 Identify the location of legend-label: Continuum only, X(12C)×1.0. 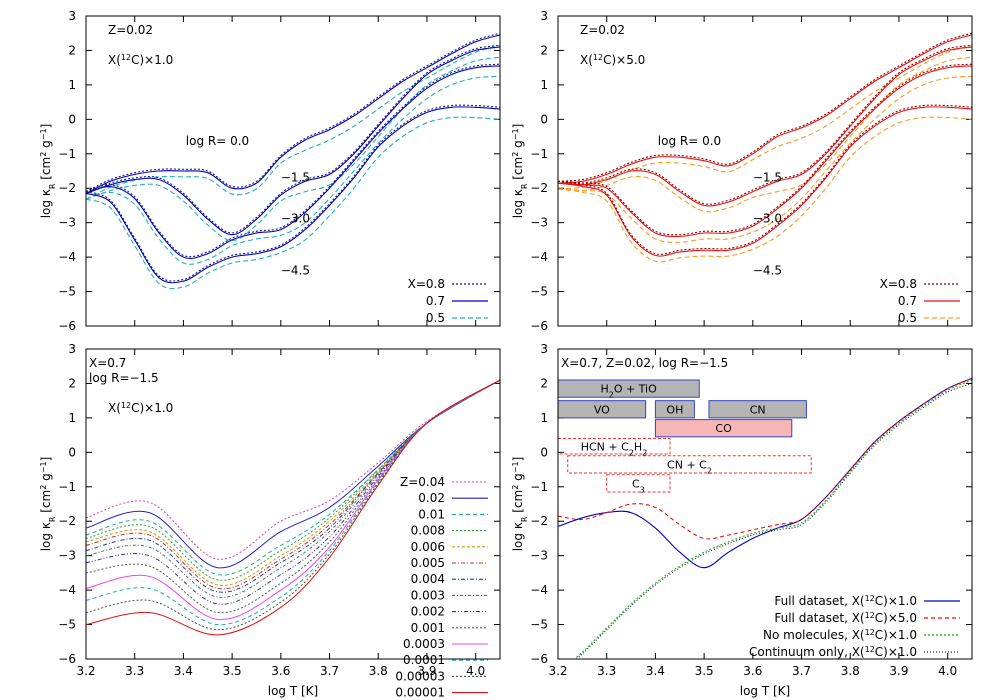
(833, 652).